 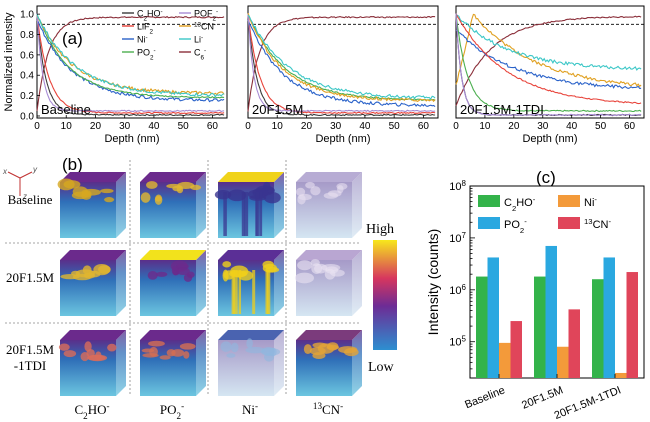 I want to click on bar-legend-13cn: 13CN-, so click(x=584, y=224).